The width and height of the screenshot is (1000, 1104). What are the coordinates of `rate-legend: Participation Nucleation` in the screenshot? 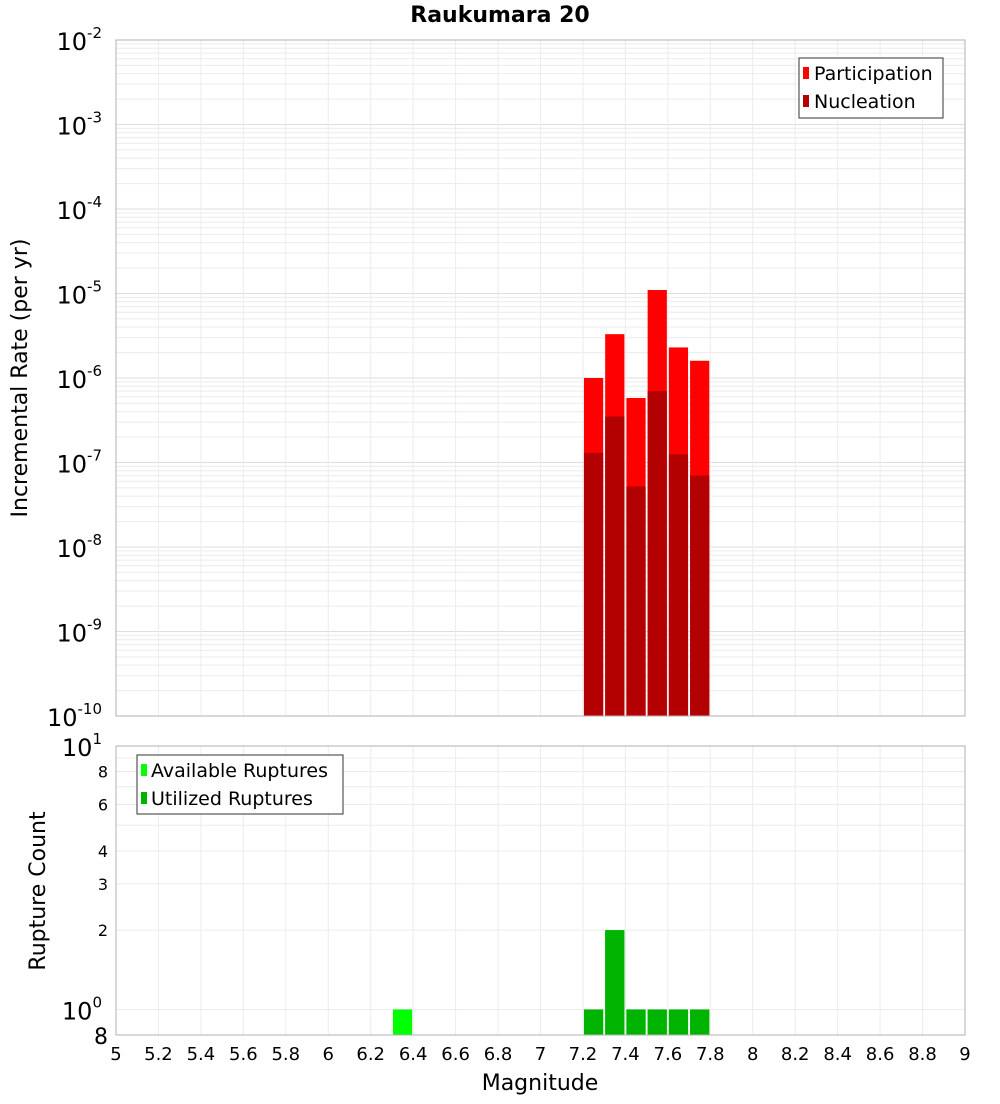 It's located at (871, 88).